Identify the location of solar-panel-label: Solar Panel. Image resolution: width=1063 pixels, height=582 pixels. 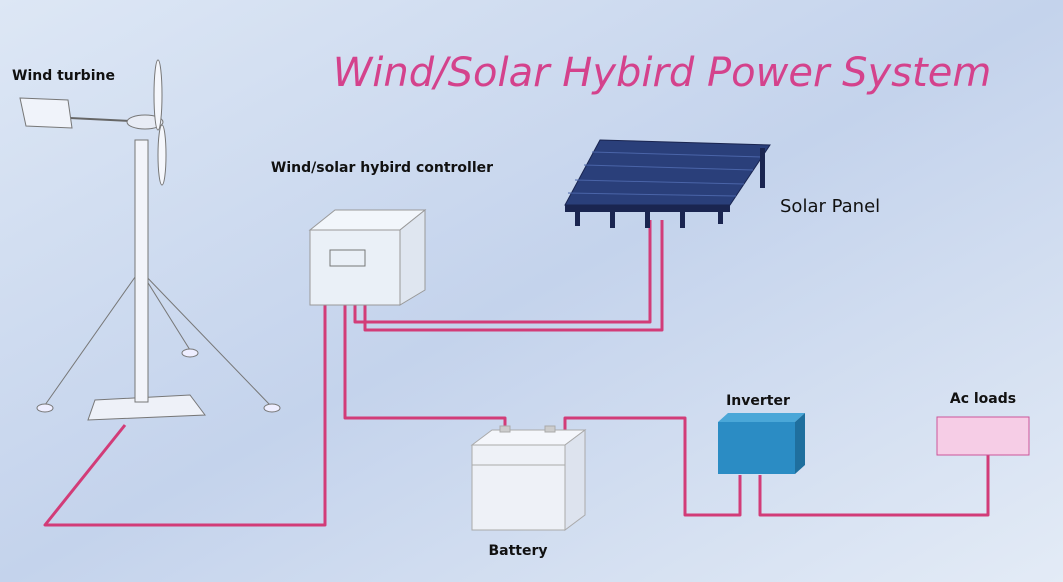
(830, 206).